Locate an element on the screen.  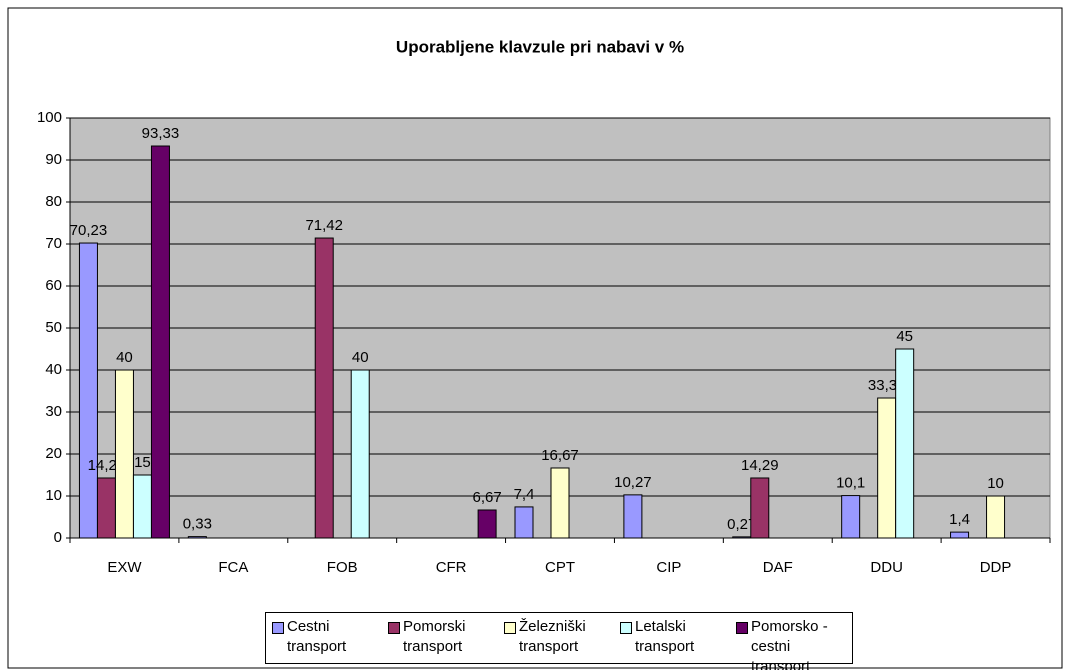
data-label: 10,1 is located at coordinates (850, 483).